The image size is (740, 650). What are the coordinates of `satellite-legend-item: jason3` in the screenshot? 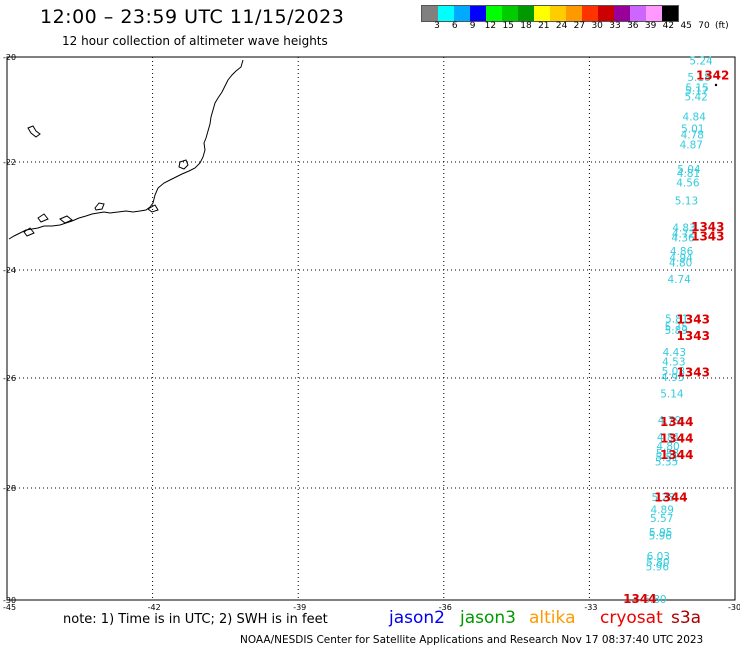 It's located at (488, 618).